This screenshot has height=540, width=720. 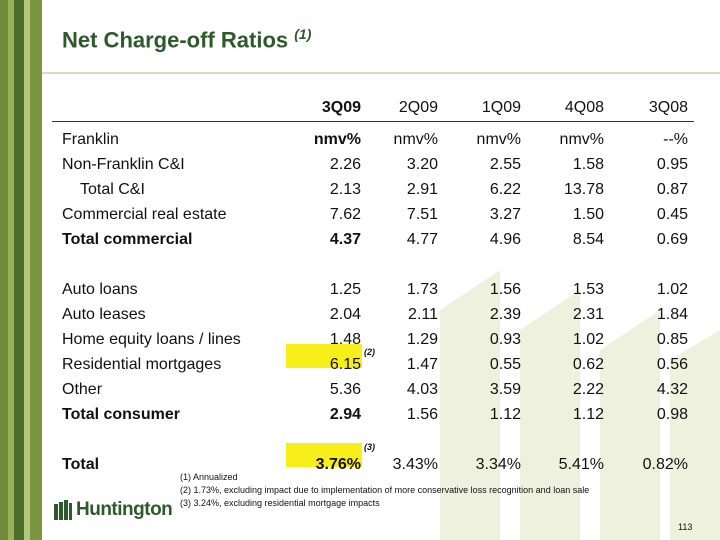 What do you see at coordinates (675, 139) in the screenshot?
I see `table-cell: --%` at bounding box center [675, 139].